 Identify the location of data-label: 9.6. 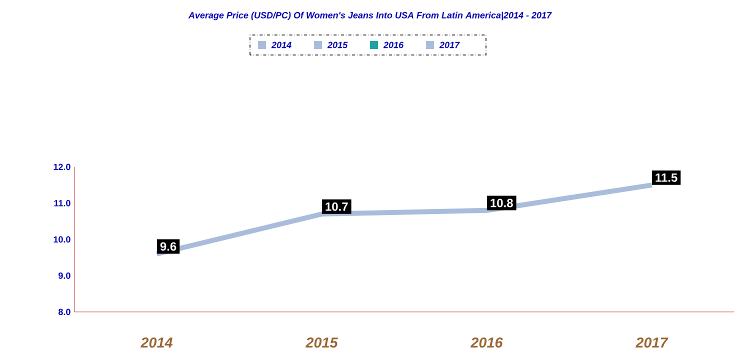
(168, 246).